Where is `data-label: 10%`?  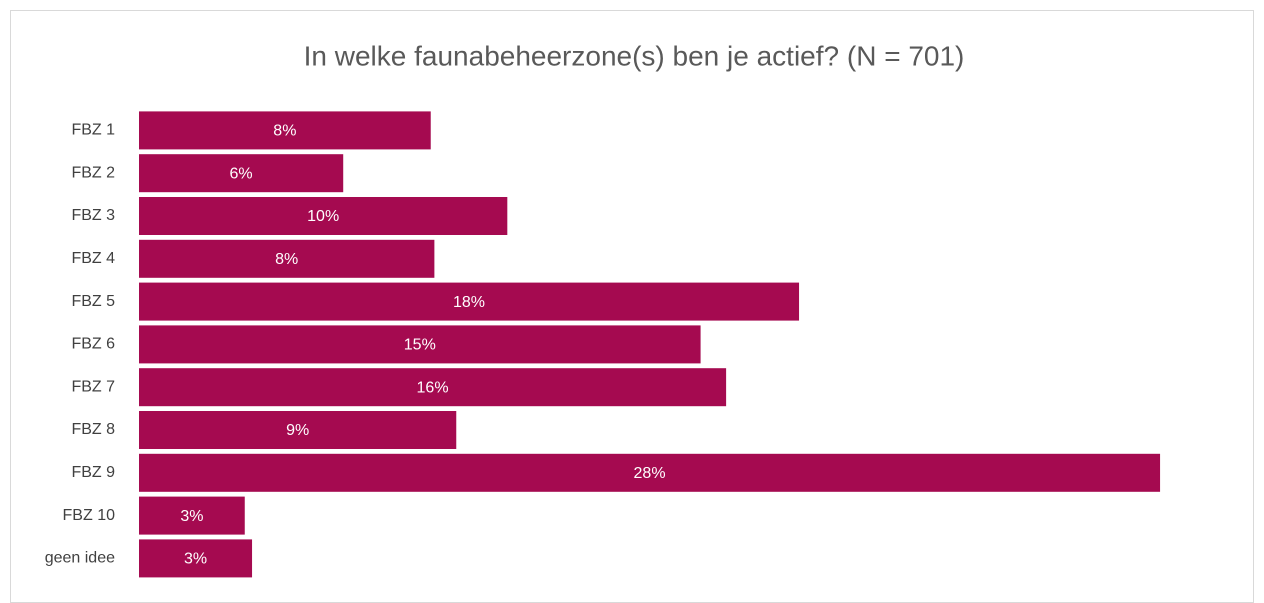 data-label: 10% is located at coordinates (323, 216).